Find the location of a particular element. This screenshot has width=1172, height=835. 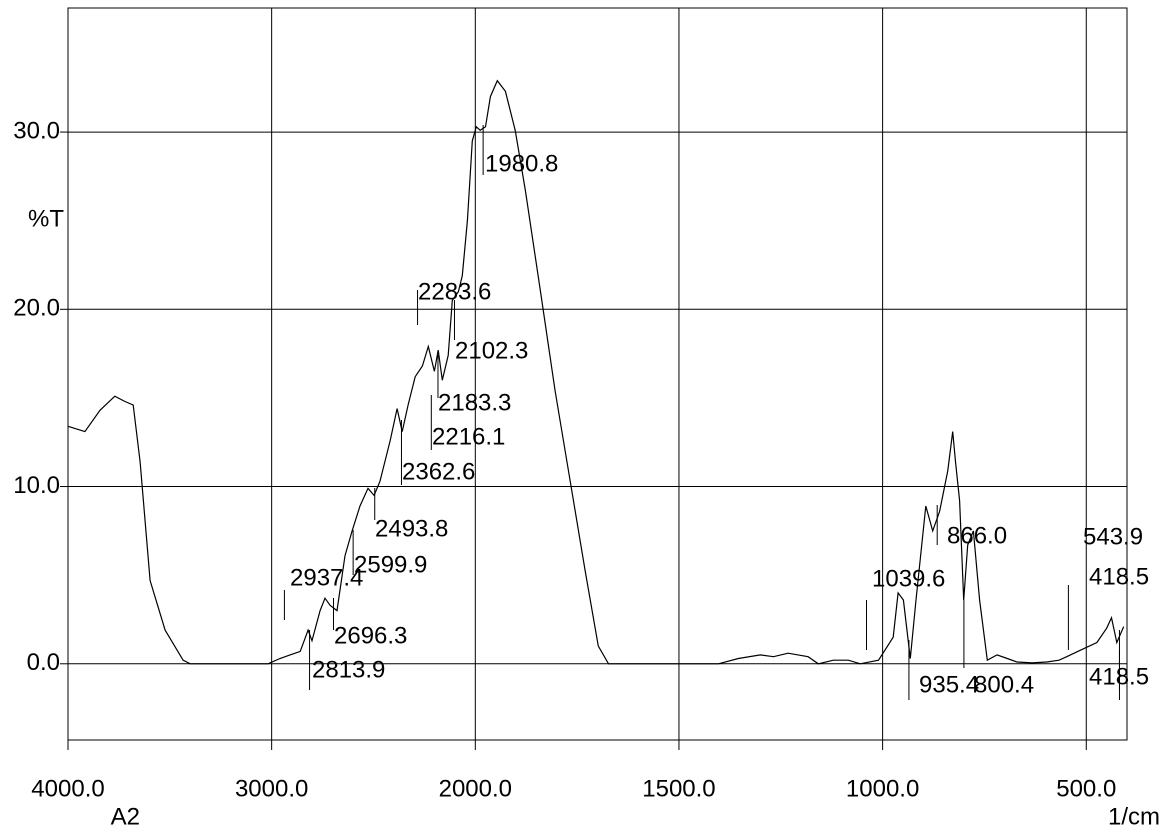

peak-label: 2599.9 is located at coordinates (390, 564).